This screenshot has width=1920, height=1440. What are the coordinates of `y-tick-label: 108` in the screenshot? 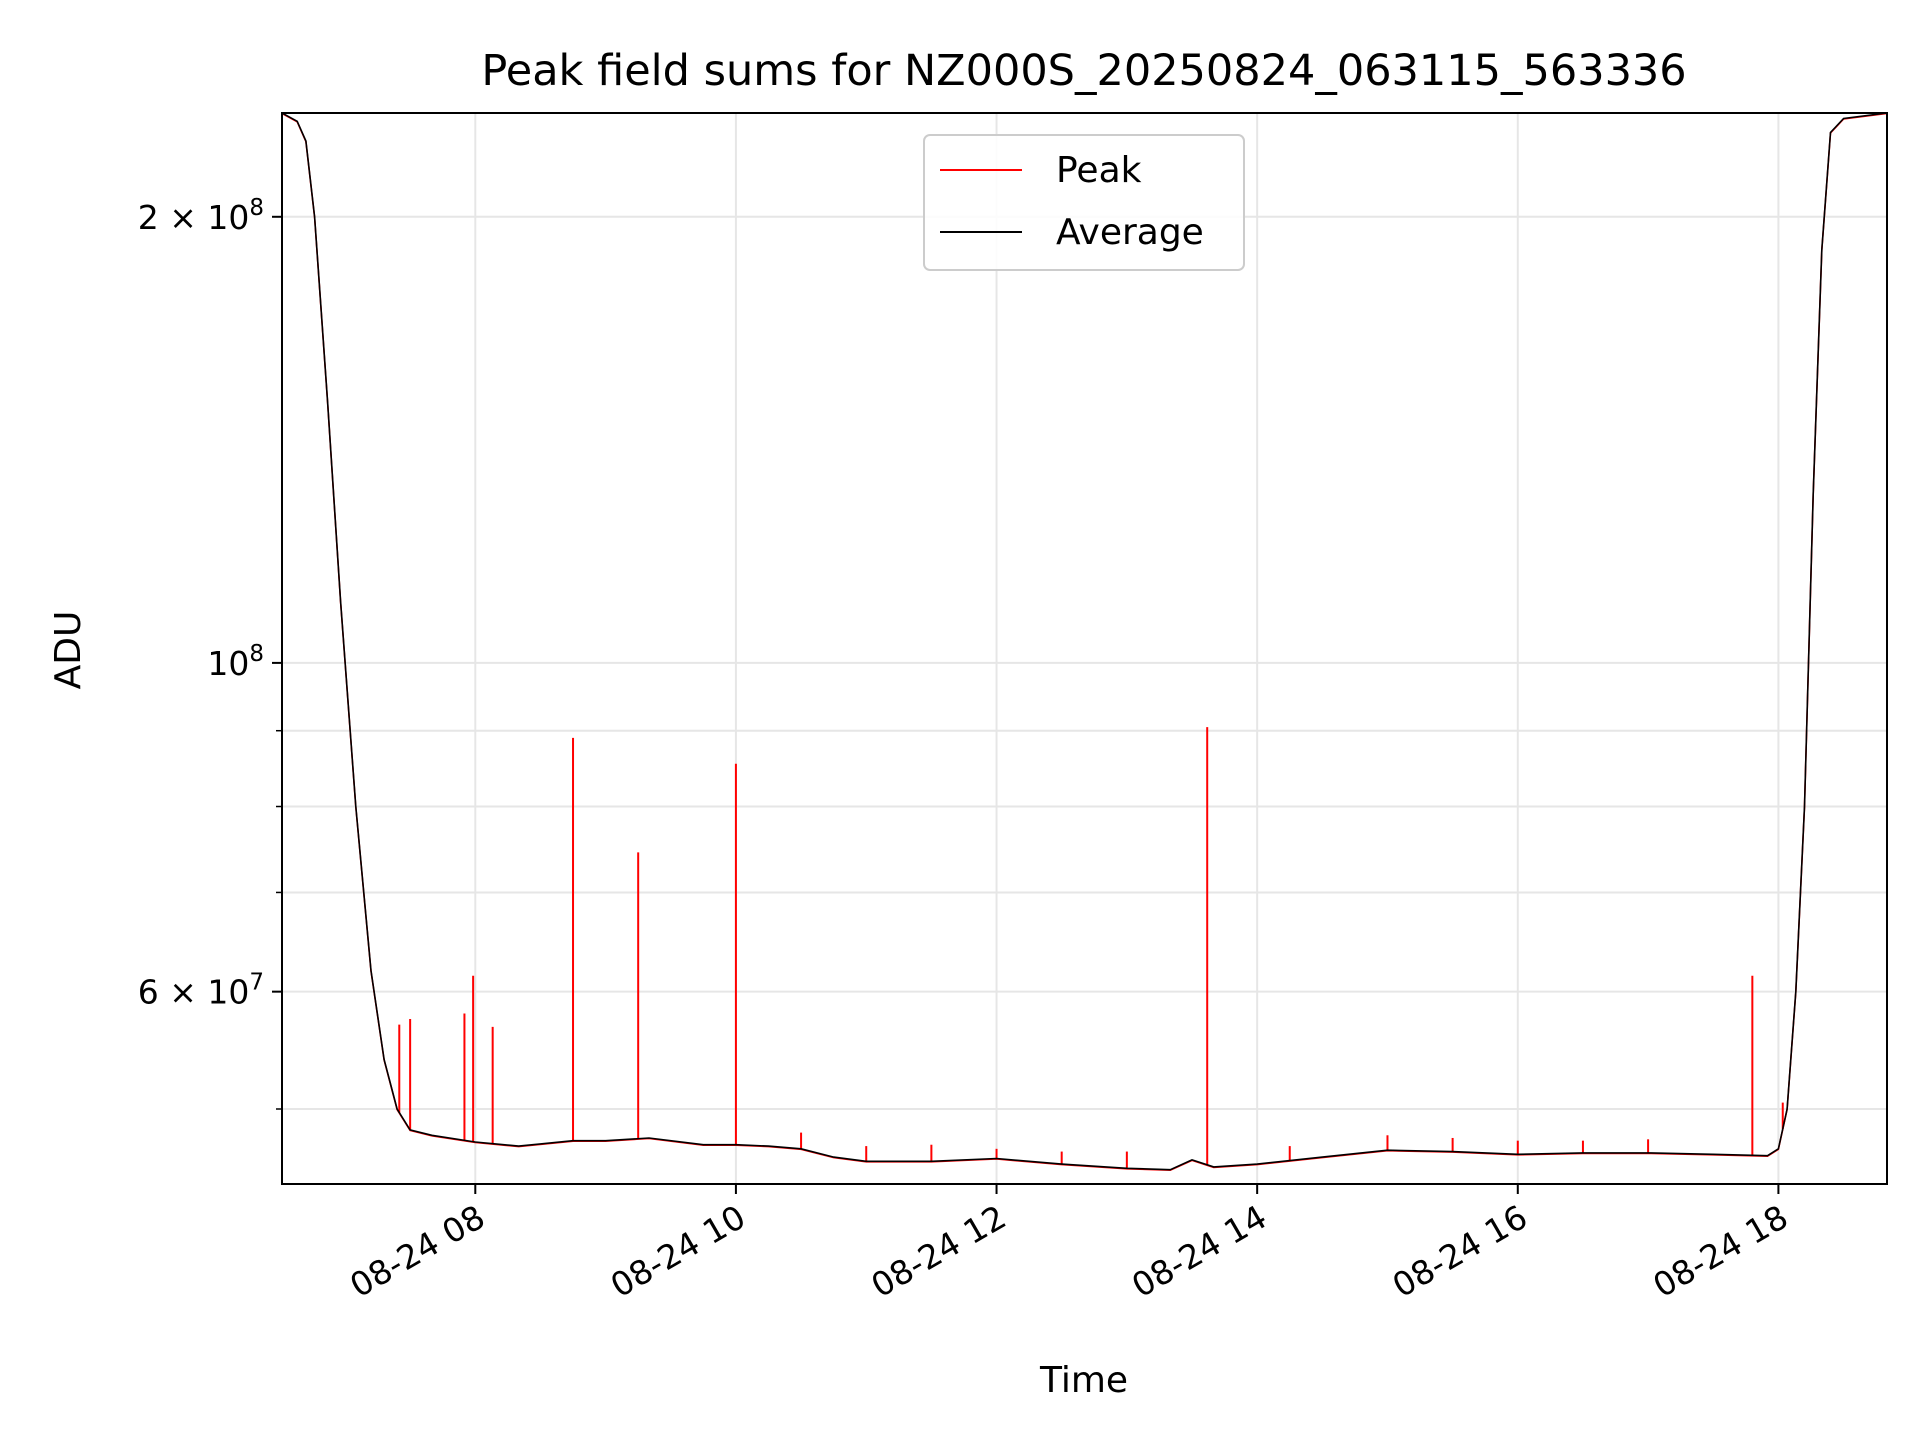 It's located at (235, 662).